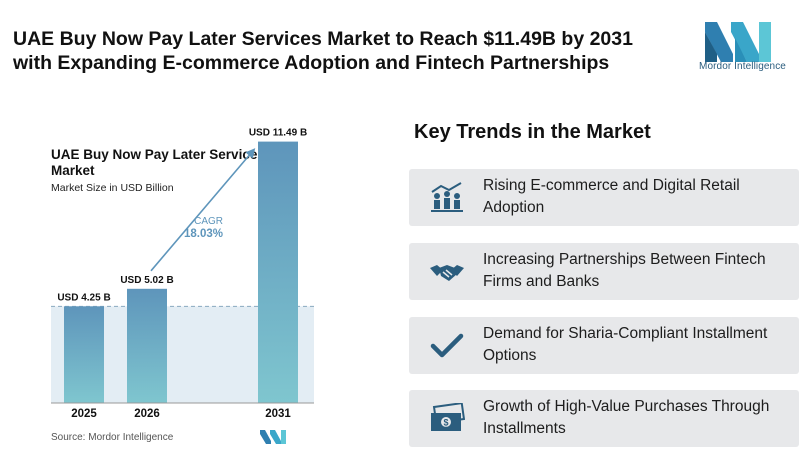 This screenshot has height=453, width=800. What do you see at coordinates (738, 42) in the screenshot?
I see `mordor-logo-icon` at bounding box center [738, 42].